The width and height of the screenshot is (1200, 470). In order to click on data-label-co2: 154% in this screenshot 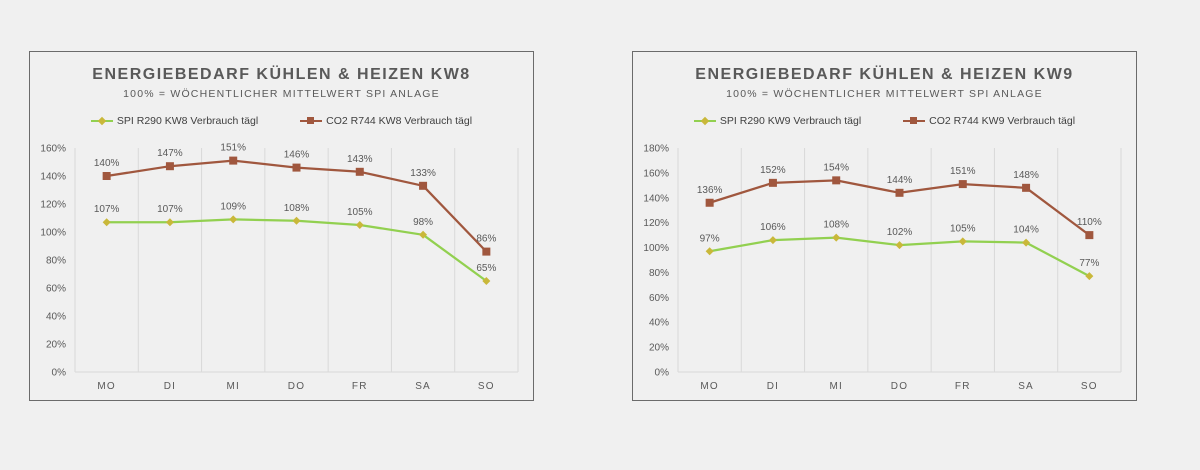, I will do `click(836, 167)`.